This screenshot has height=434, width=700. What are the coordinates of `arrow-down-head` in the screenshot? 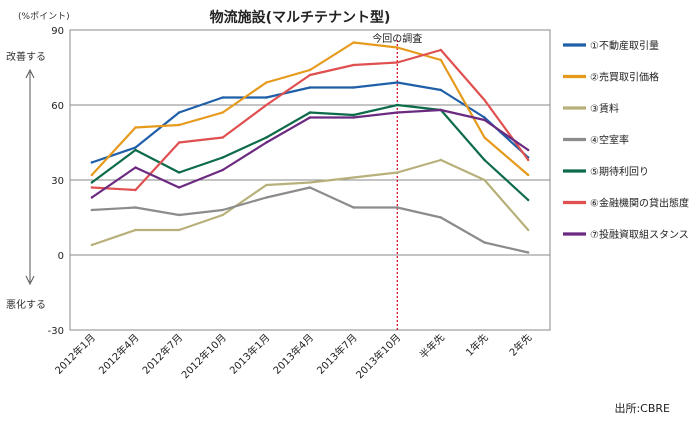 It's located at (30, 280).